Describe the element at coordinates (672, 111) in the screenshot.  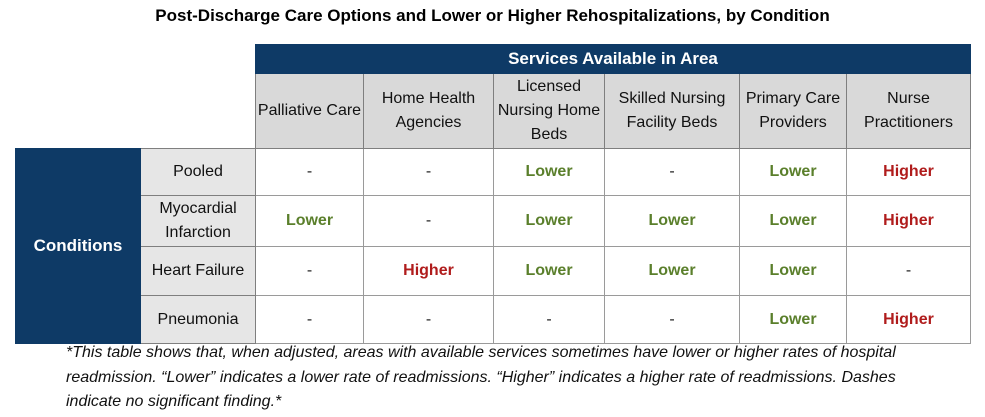
I see `column-header: Skilled Nursing Facility Beds` at that location.